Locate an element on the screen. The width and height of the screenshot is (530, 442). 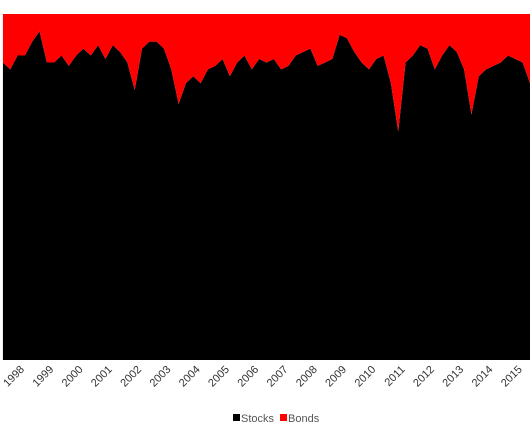
x-tick-label: 2004 is located at coordinates (190, 377).